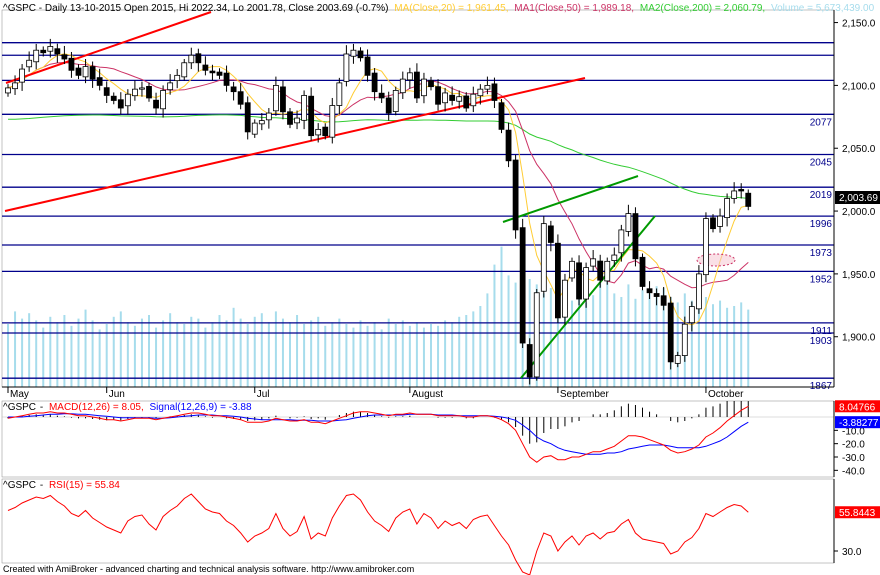  Describe the element at coordinates (574, 8) in the screenshot. I see `price-legend-ma1: MA1(Close,50) = 1,989.18,` at that location.